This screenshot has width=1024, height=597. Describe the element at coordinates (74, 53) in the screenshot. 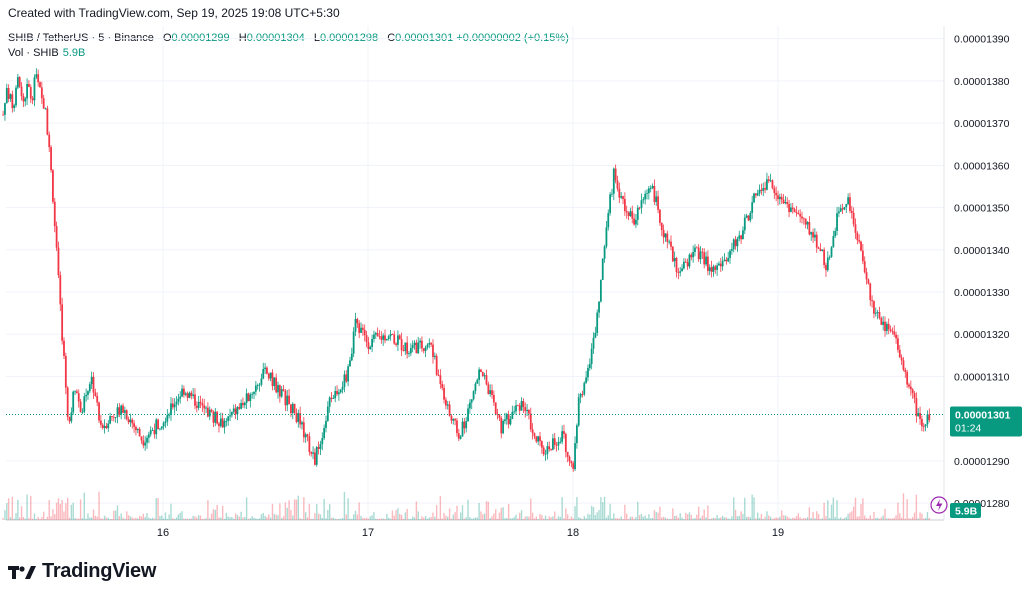

I see `volume-value: 5.9B` at that location.